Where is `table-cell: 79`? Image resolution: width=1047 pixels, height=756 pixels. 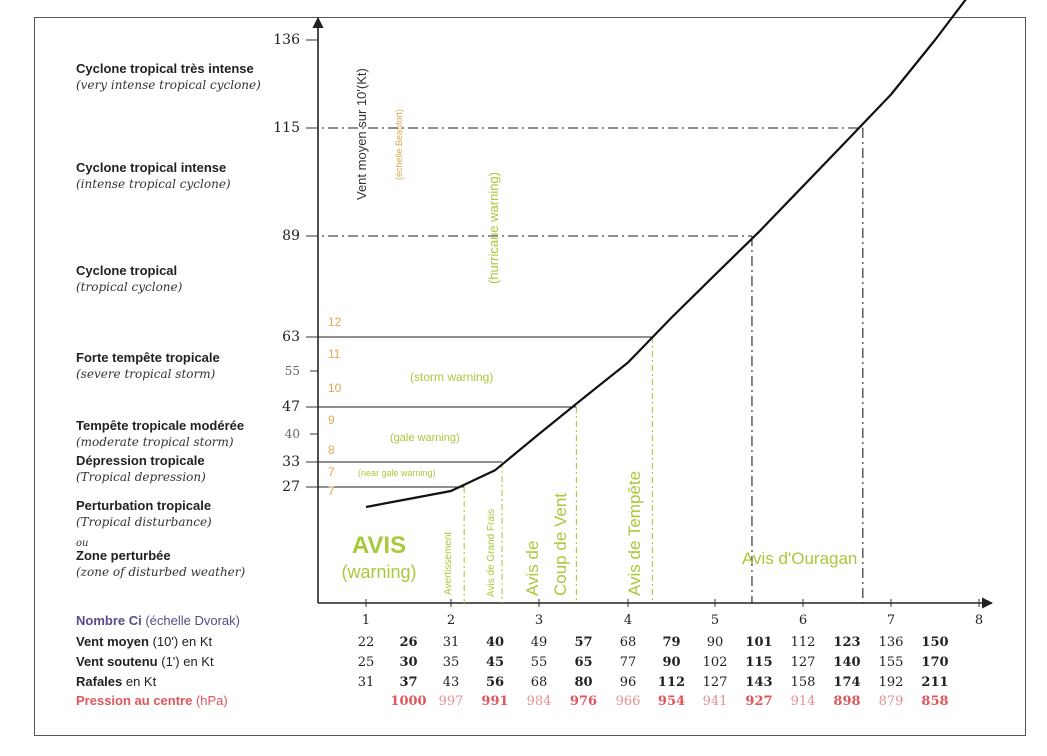 table-cell: 79 is located at coordinates (671, 642).